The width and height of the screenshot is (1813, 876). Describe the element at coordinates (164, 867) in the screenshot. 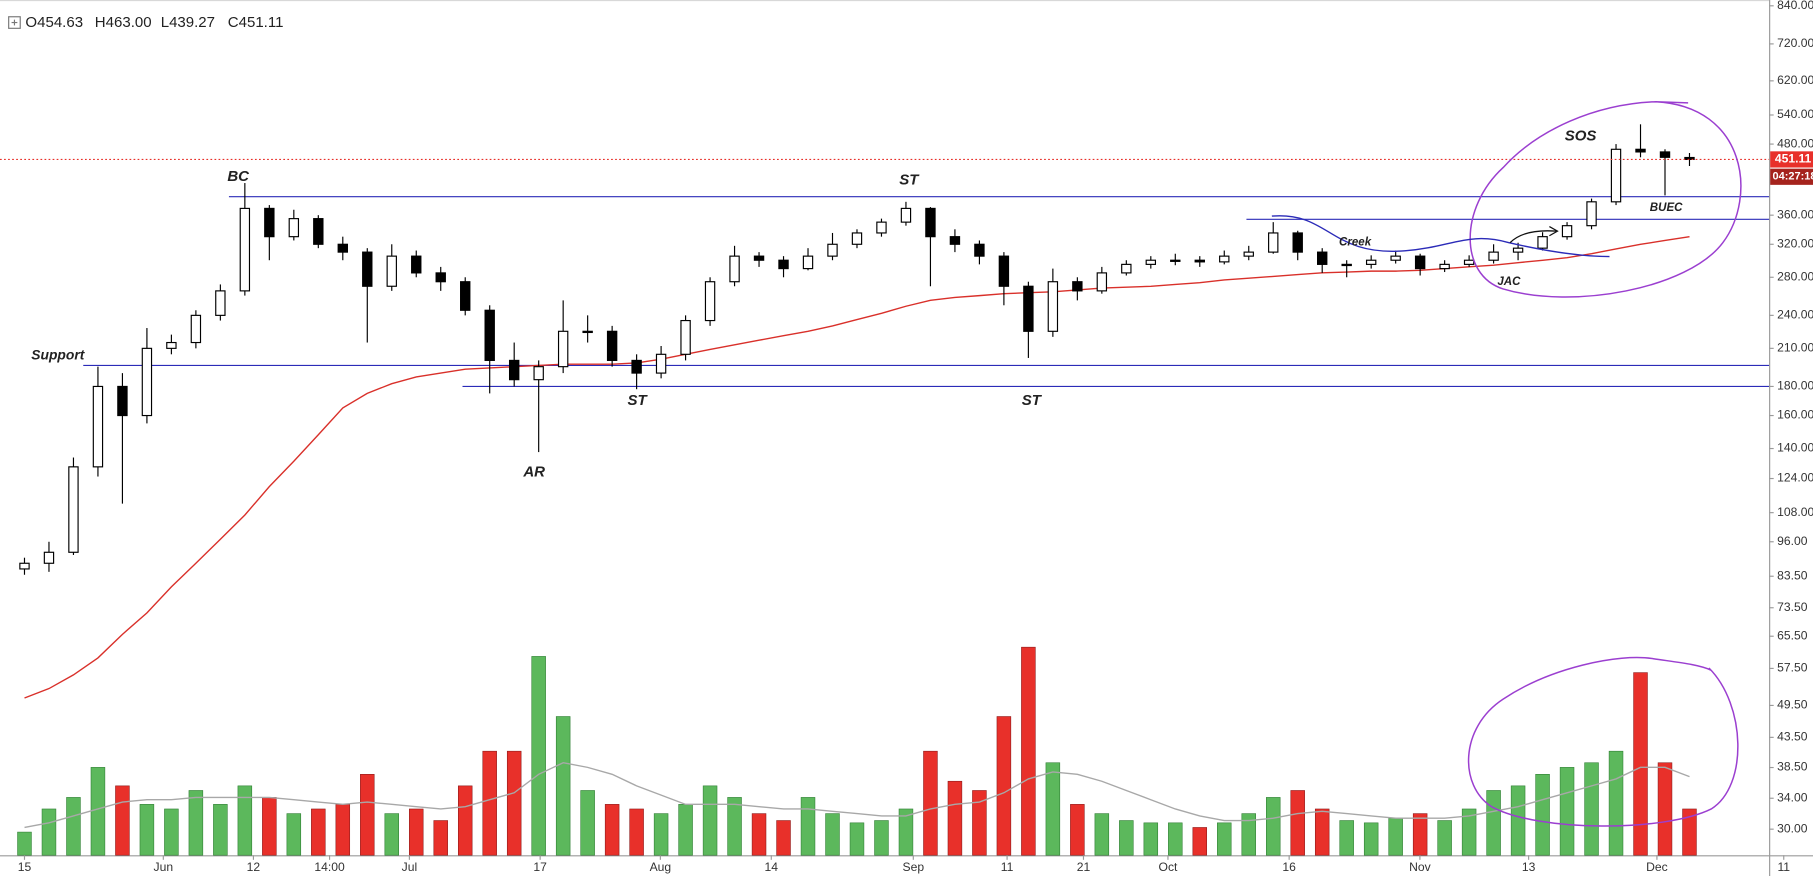

I see `x-tick-label: Jun` at that location.